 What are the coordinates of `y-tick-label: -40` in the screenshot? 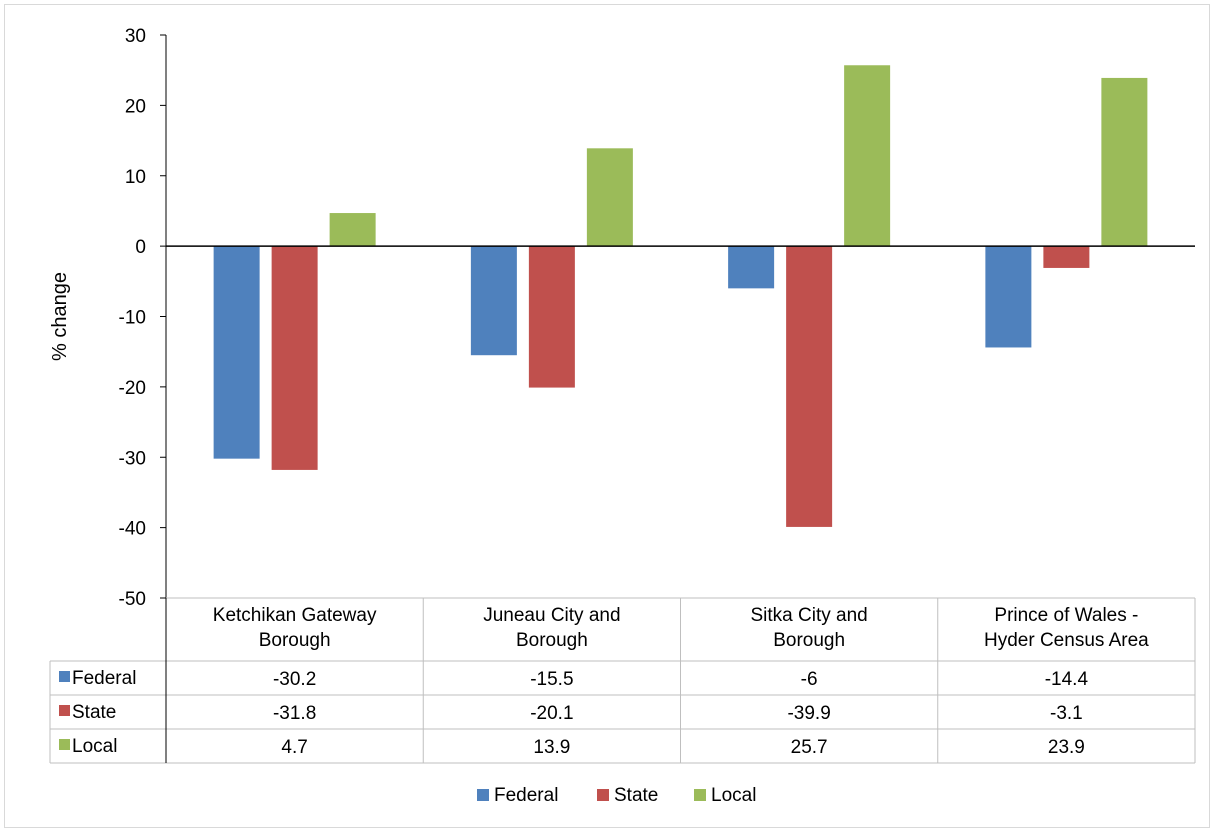 It's located at (132, 529).